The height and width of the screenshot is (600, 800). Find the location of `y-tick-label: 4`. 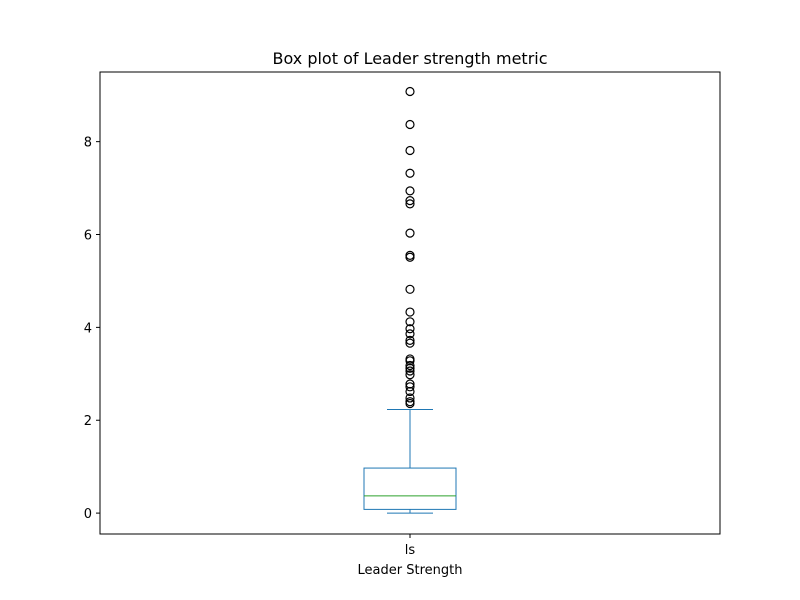

y-tick-label: 4 is located at coordinates (88, 328).